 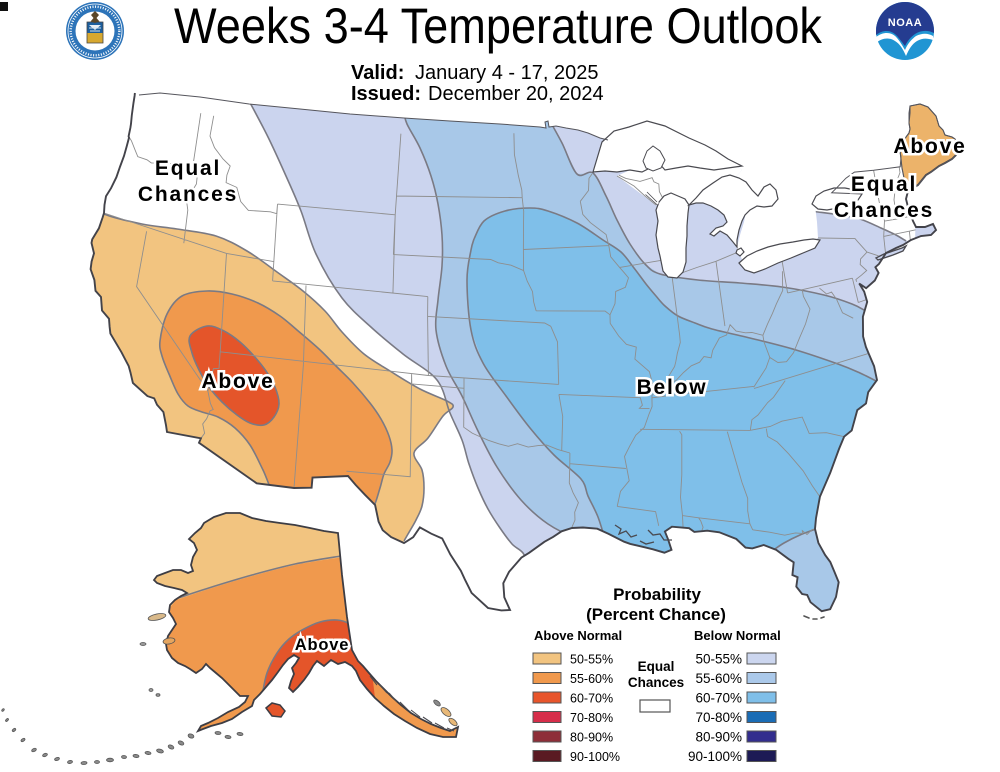 I want to click on svg-text:Valid:January 4 - 17, 2025: Valid: January 4 - 17, 2025, so click(x=474, y=73).